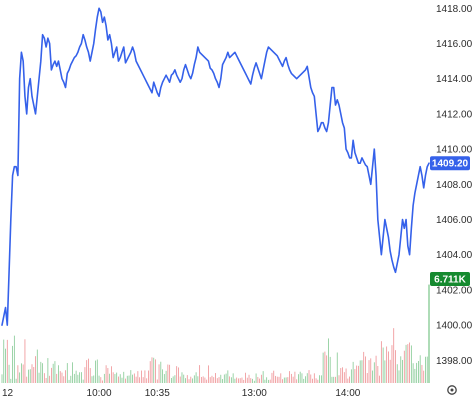 Image resolution: width=472 pixels, height=400 pixels. I want to click on x-tick-label: 10:35, so click(157, 393).